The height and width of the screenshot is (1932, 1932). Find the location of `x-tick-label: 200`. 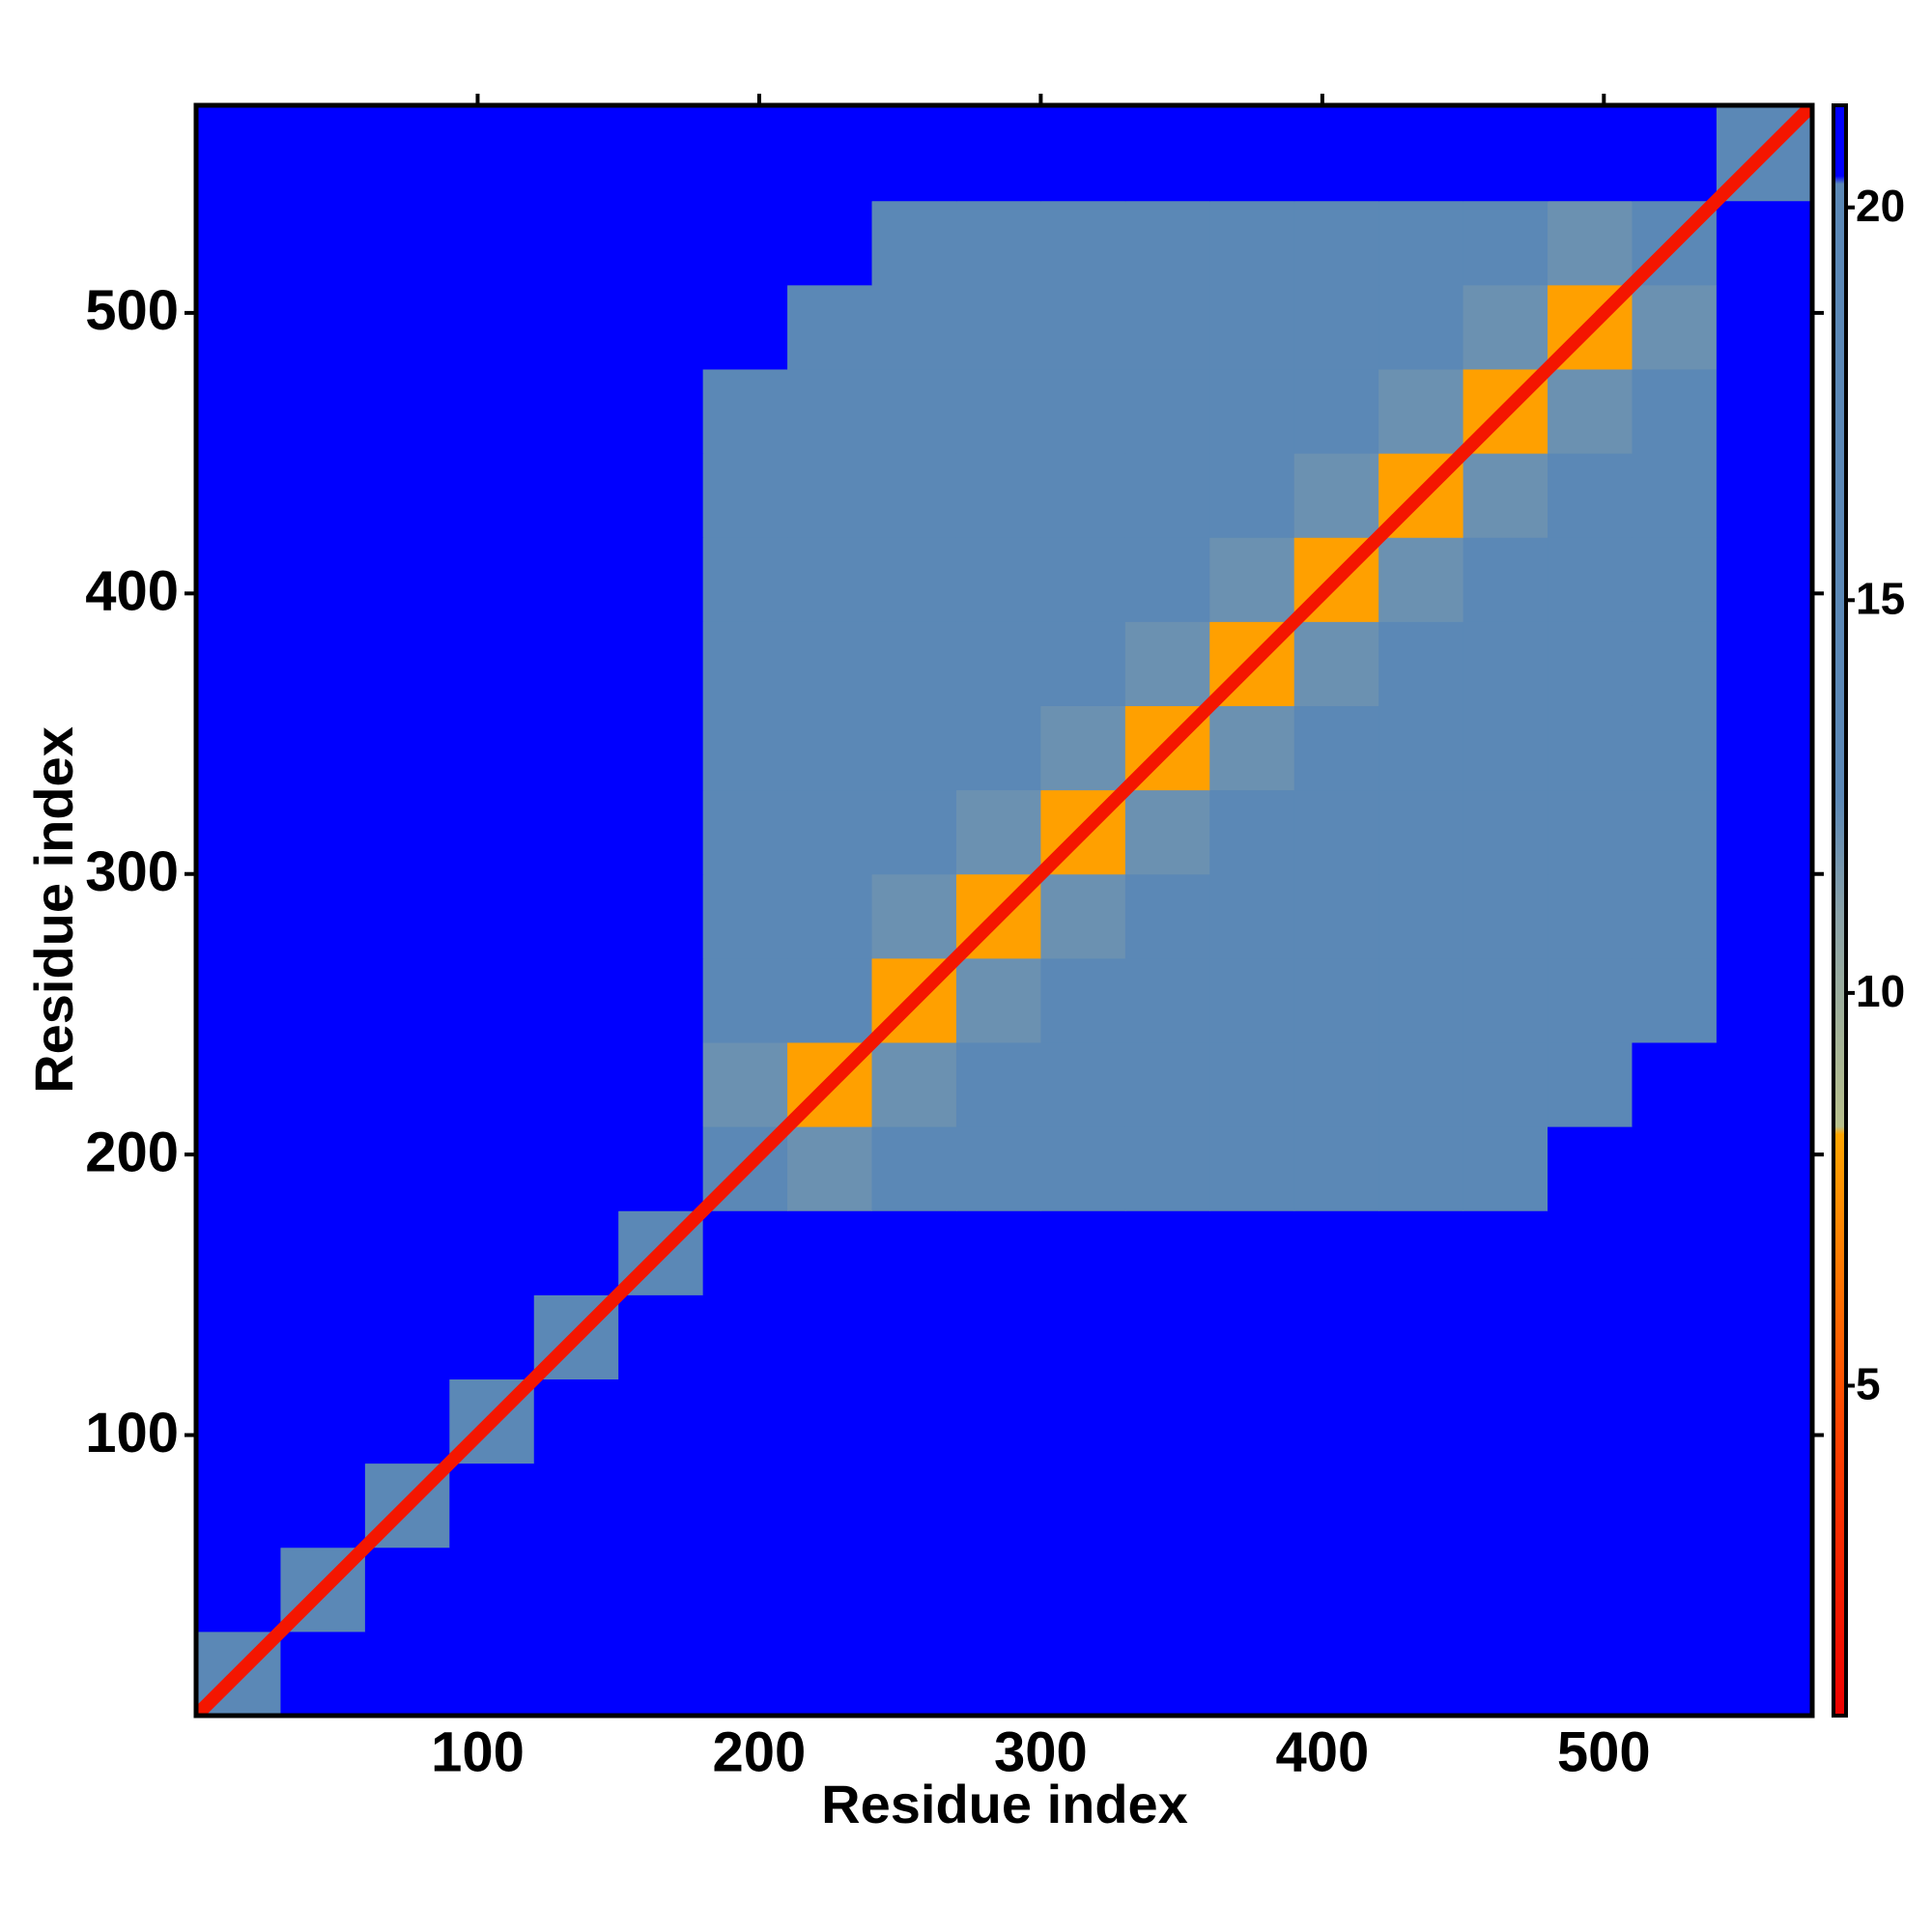

x-tick-label: 200 is located at coordinates (760, 1751).